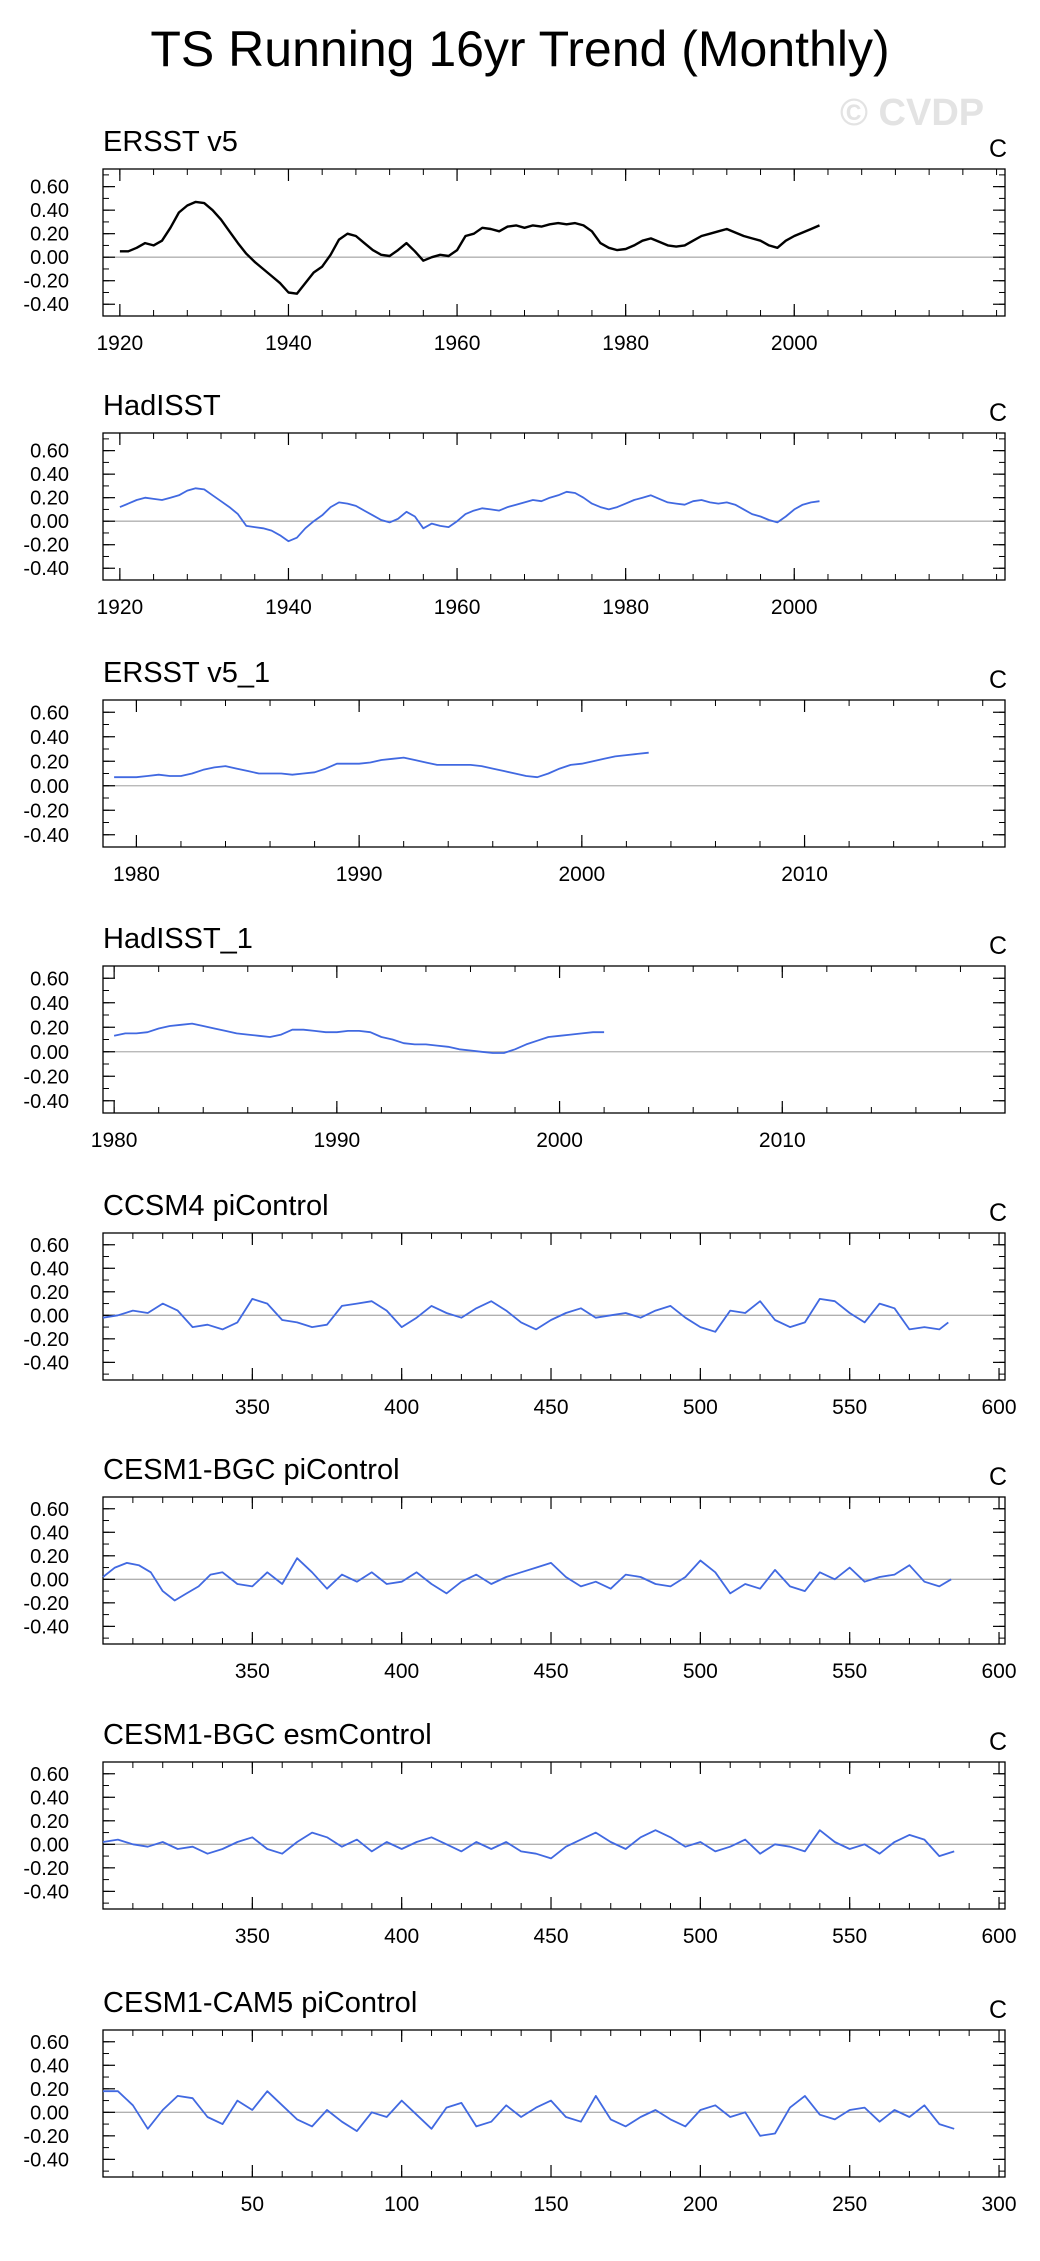 This screenshot has width=1040, height=2261. I want to click on panel-title: CESM1-BGC esmControl, so click(267, 1735).